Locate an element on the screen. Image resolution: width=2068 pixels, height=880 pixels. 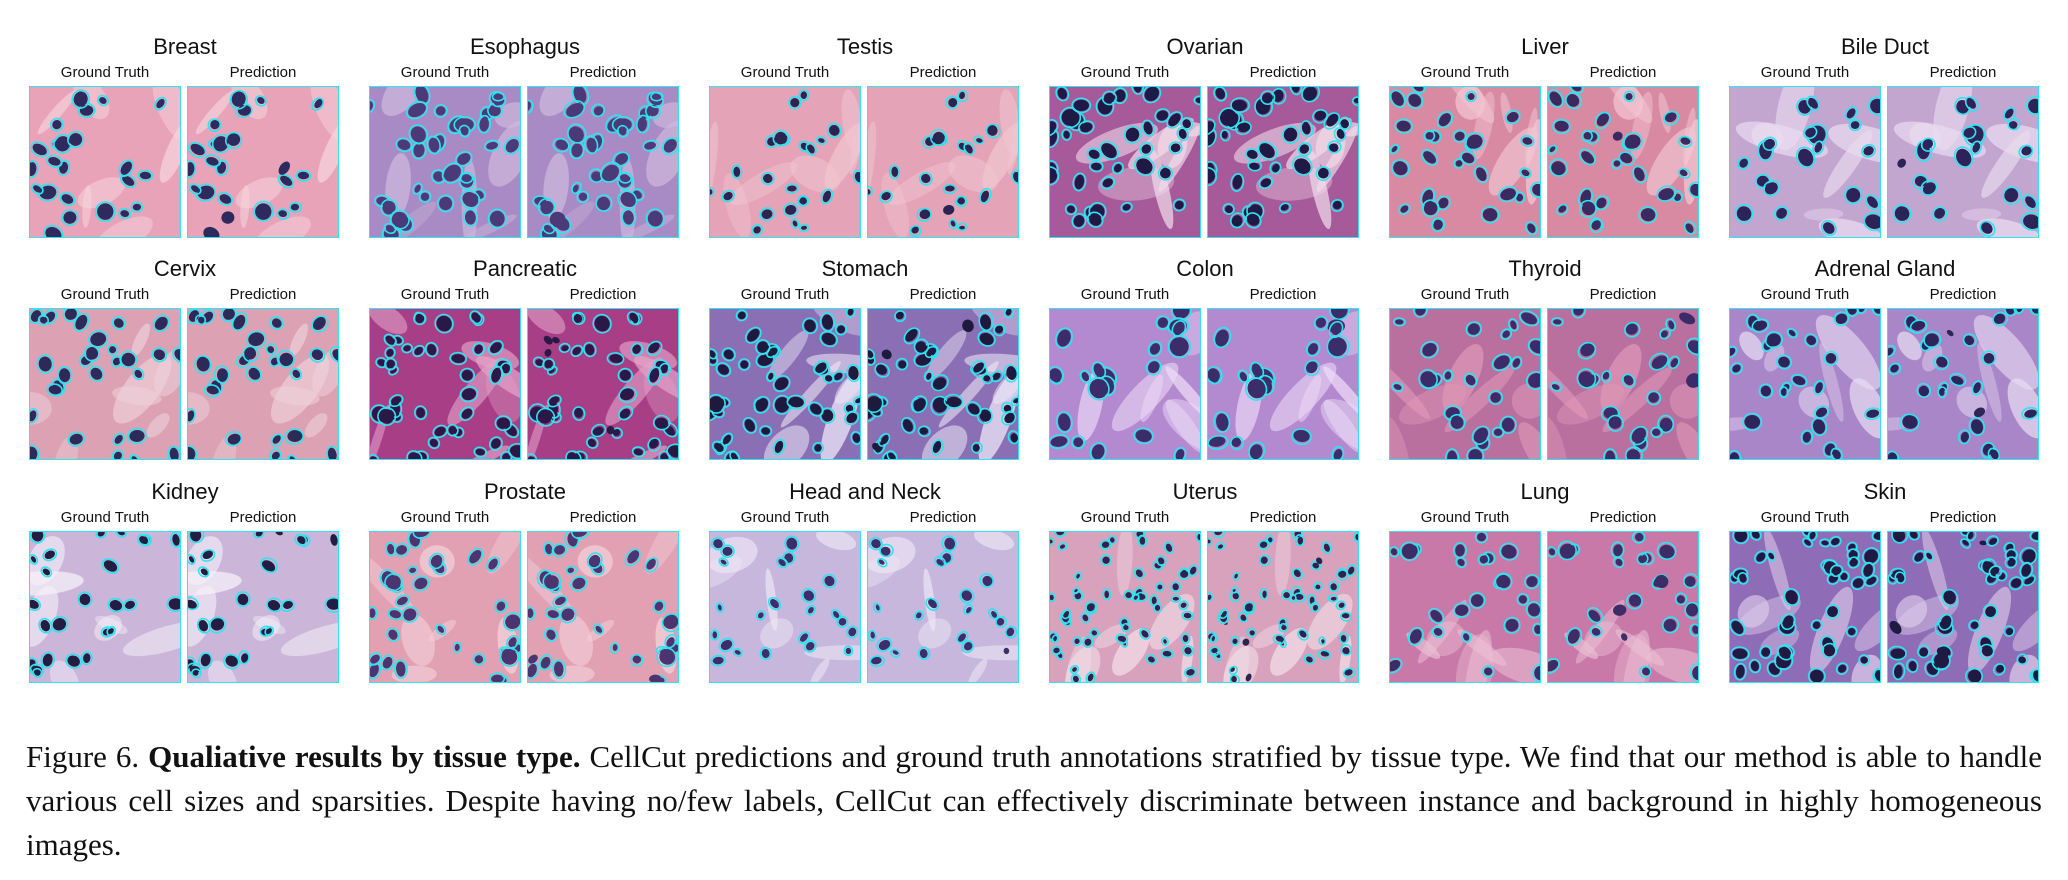
tissue-title: Cervix is located at coordinates (185, 268).